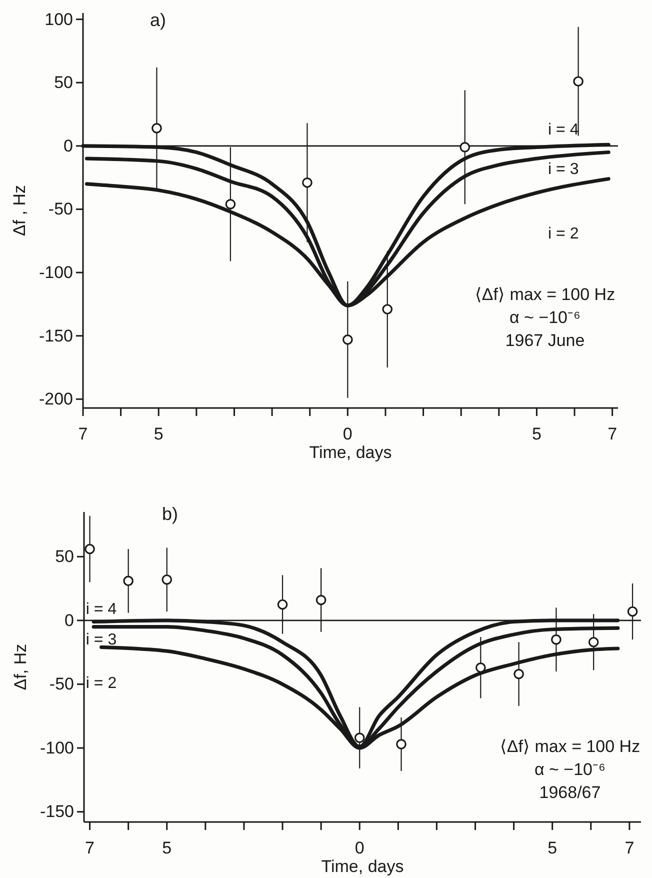  What do you see at coordinates (101, 683) in the screenshot?
I see `series-label: i = 2` at bounding box center [101, 683].